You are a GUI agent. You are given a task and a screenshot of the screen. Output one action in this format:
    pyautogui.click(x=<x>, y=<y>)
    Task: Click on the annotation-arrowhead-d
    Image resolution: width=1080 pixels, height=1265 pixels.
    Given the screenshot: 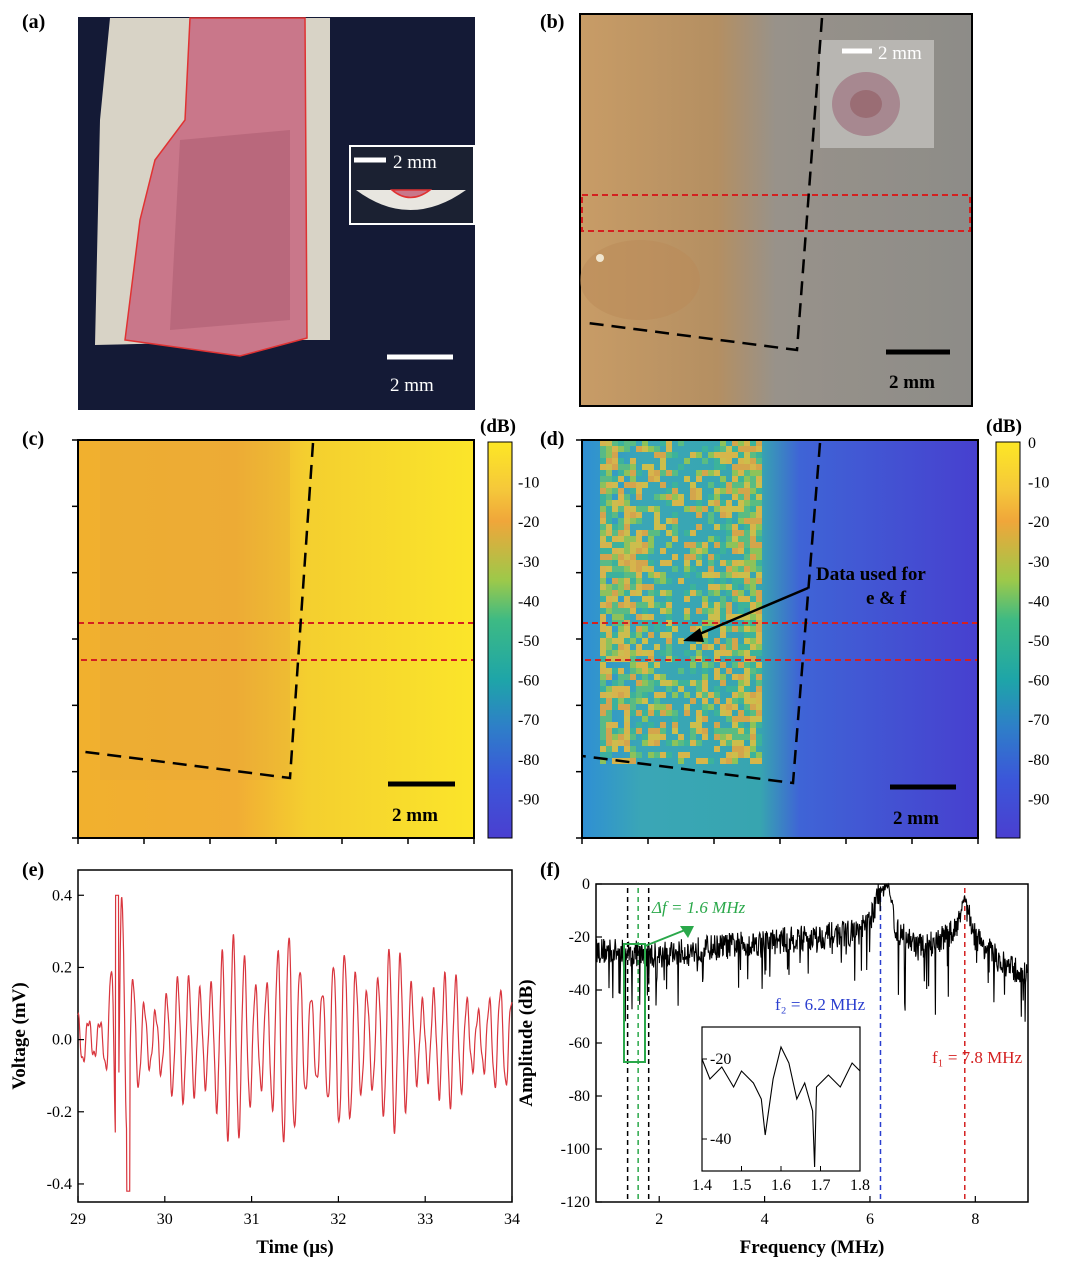 What is the action you would take?
    pyautogui.click(x=693, y=635)
    